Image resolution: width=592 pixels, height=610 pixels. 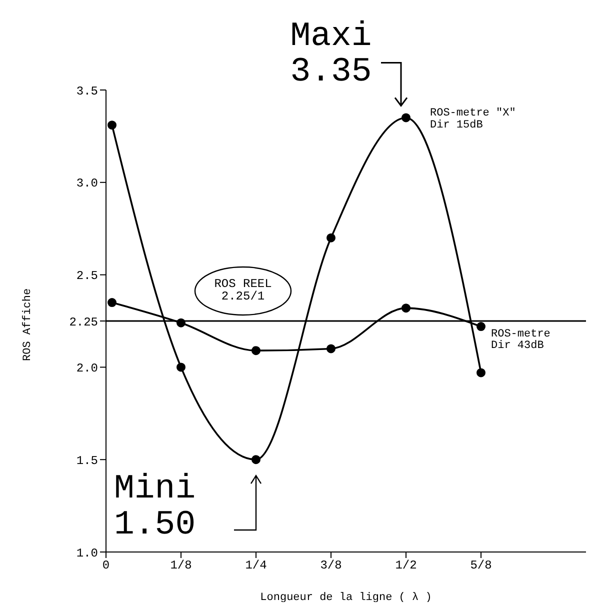 What do you see at coordinates (346, 598) in the screenshot?
I see `x-axis-title: Longueur de la ligne ( λ )` at bounding box center [346, 598].